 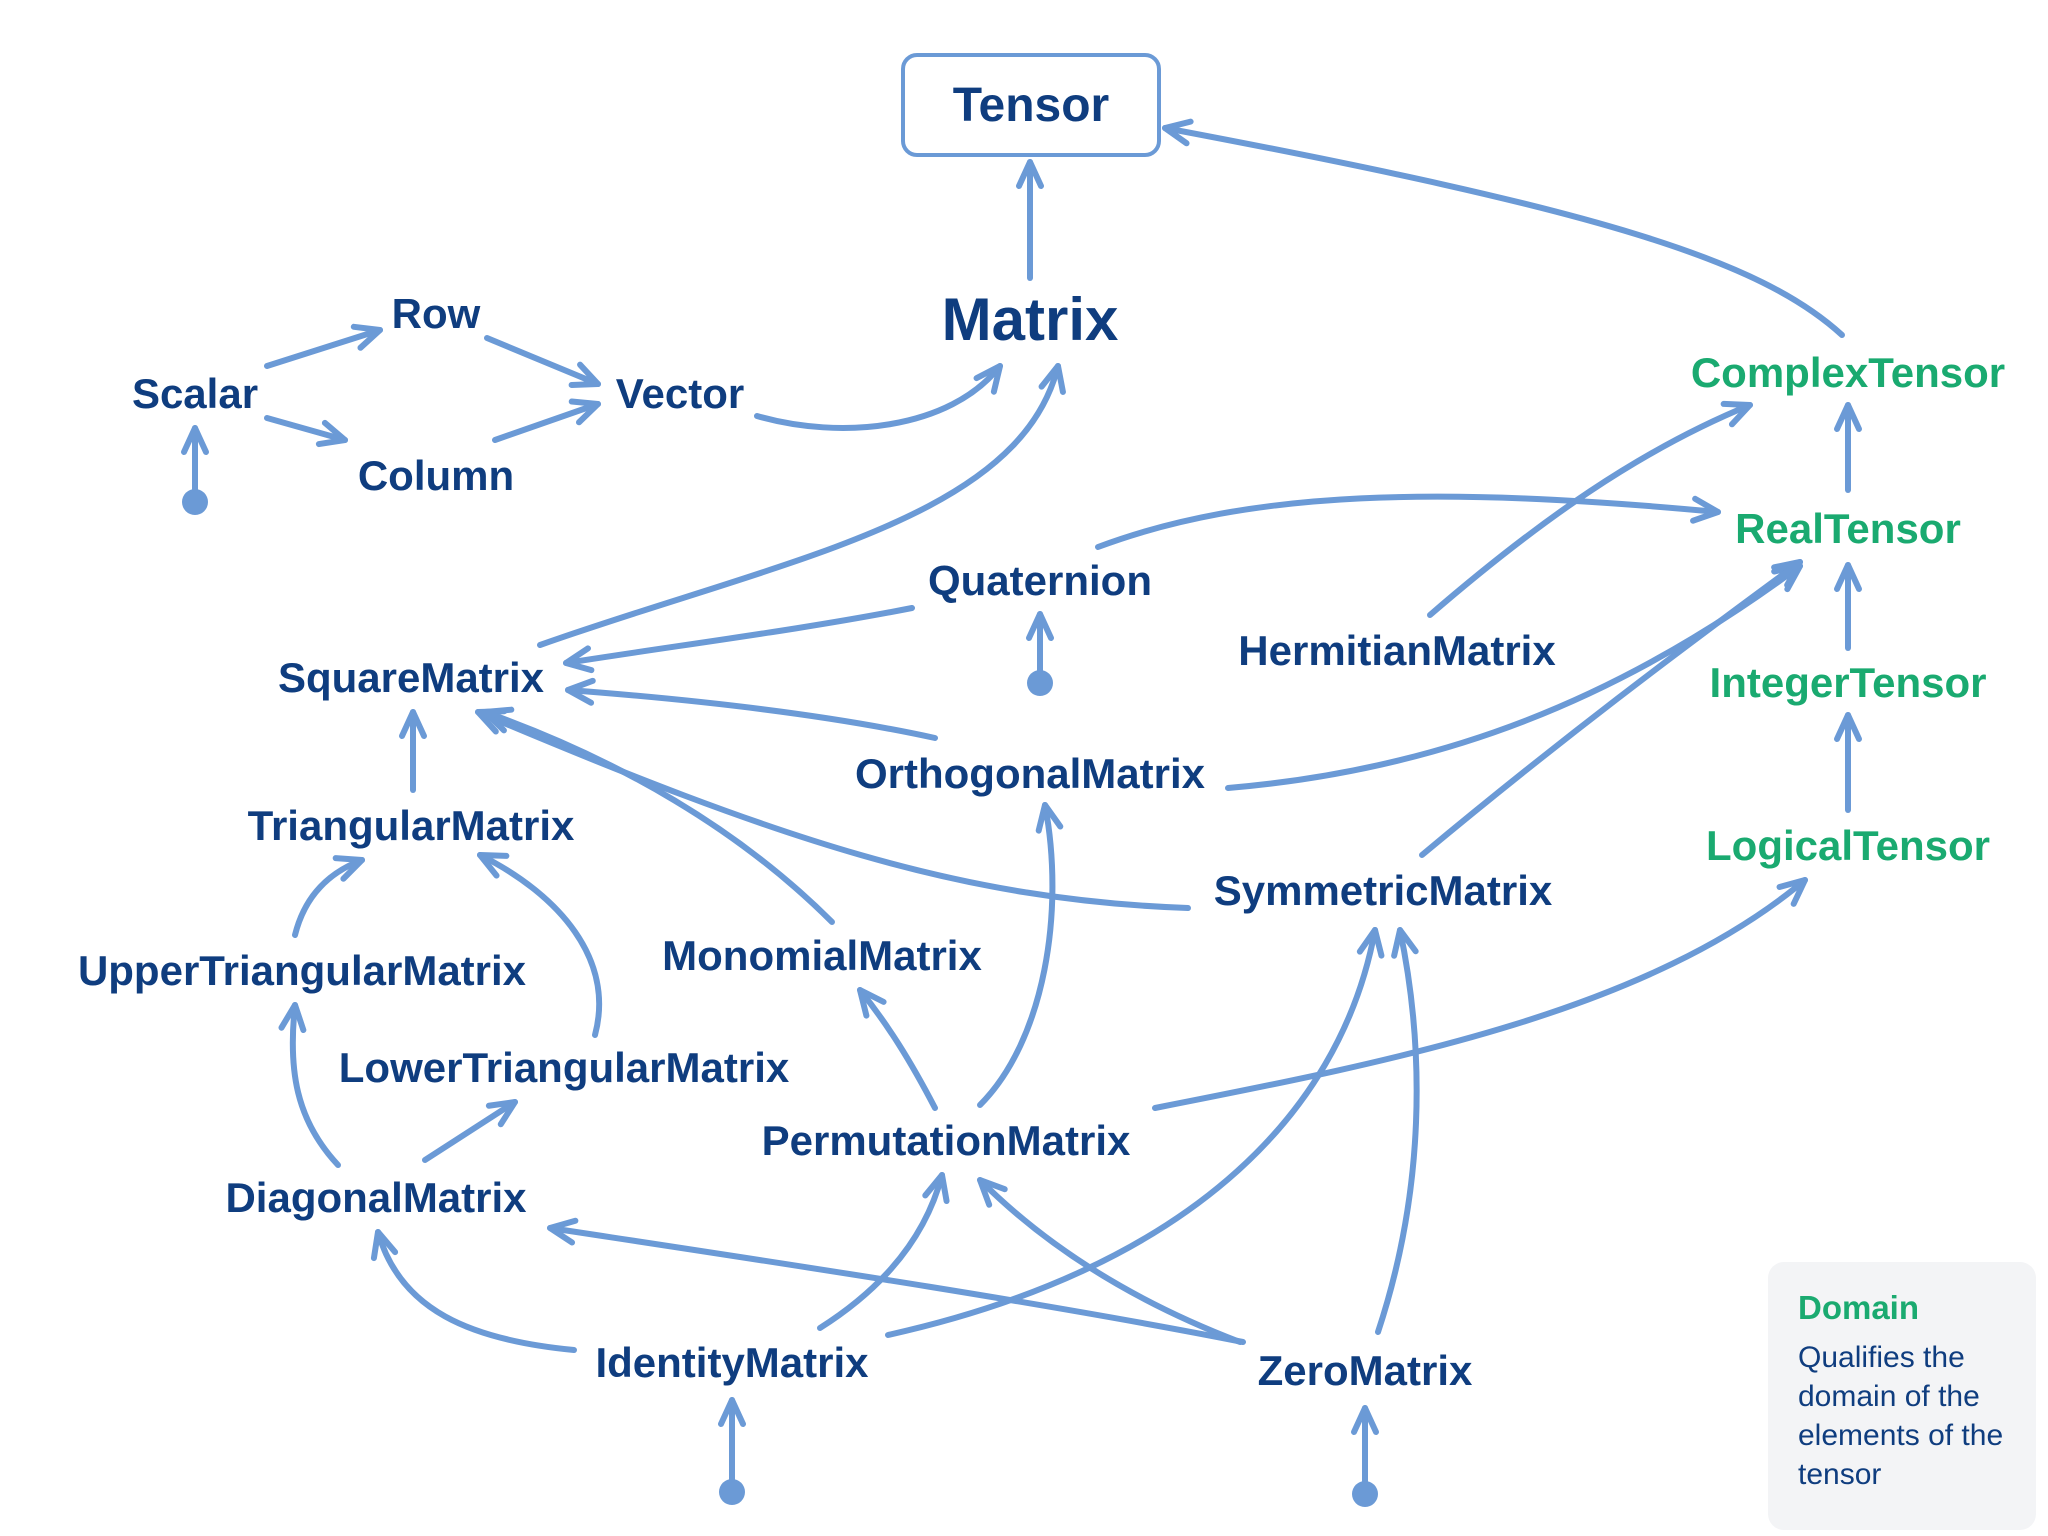 I want to click on node-column: Column, so click(x=436, y=475).